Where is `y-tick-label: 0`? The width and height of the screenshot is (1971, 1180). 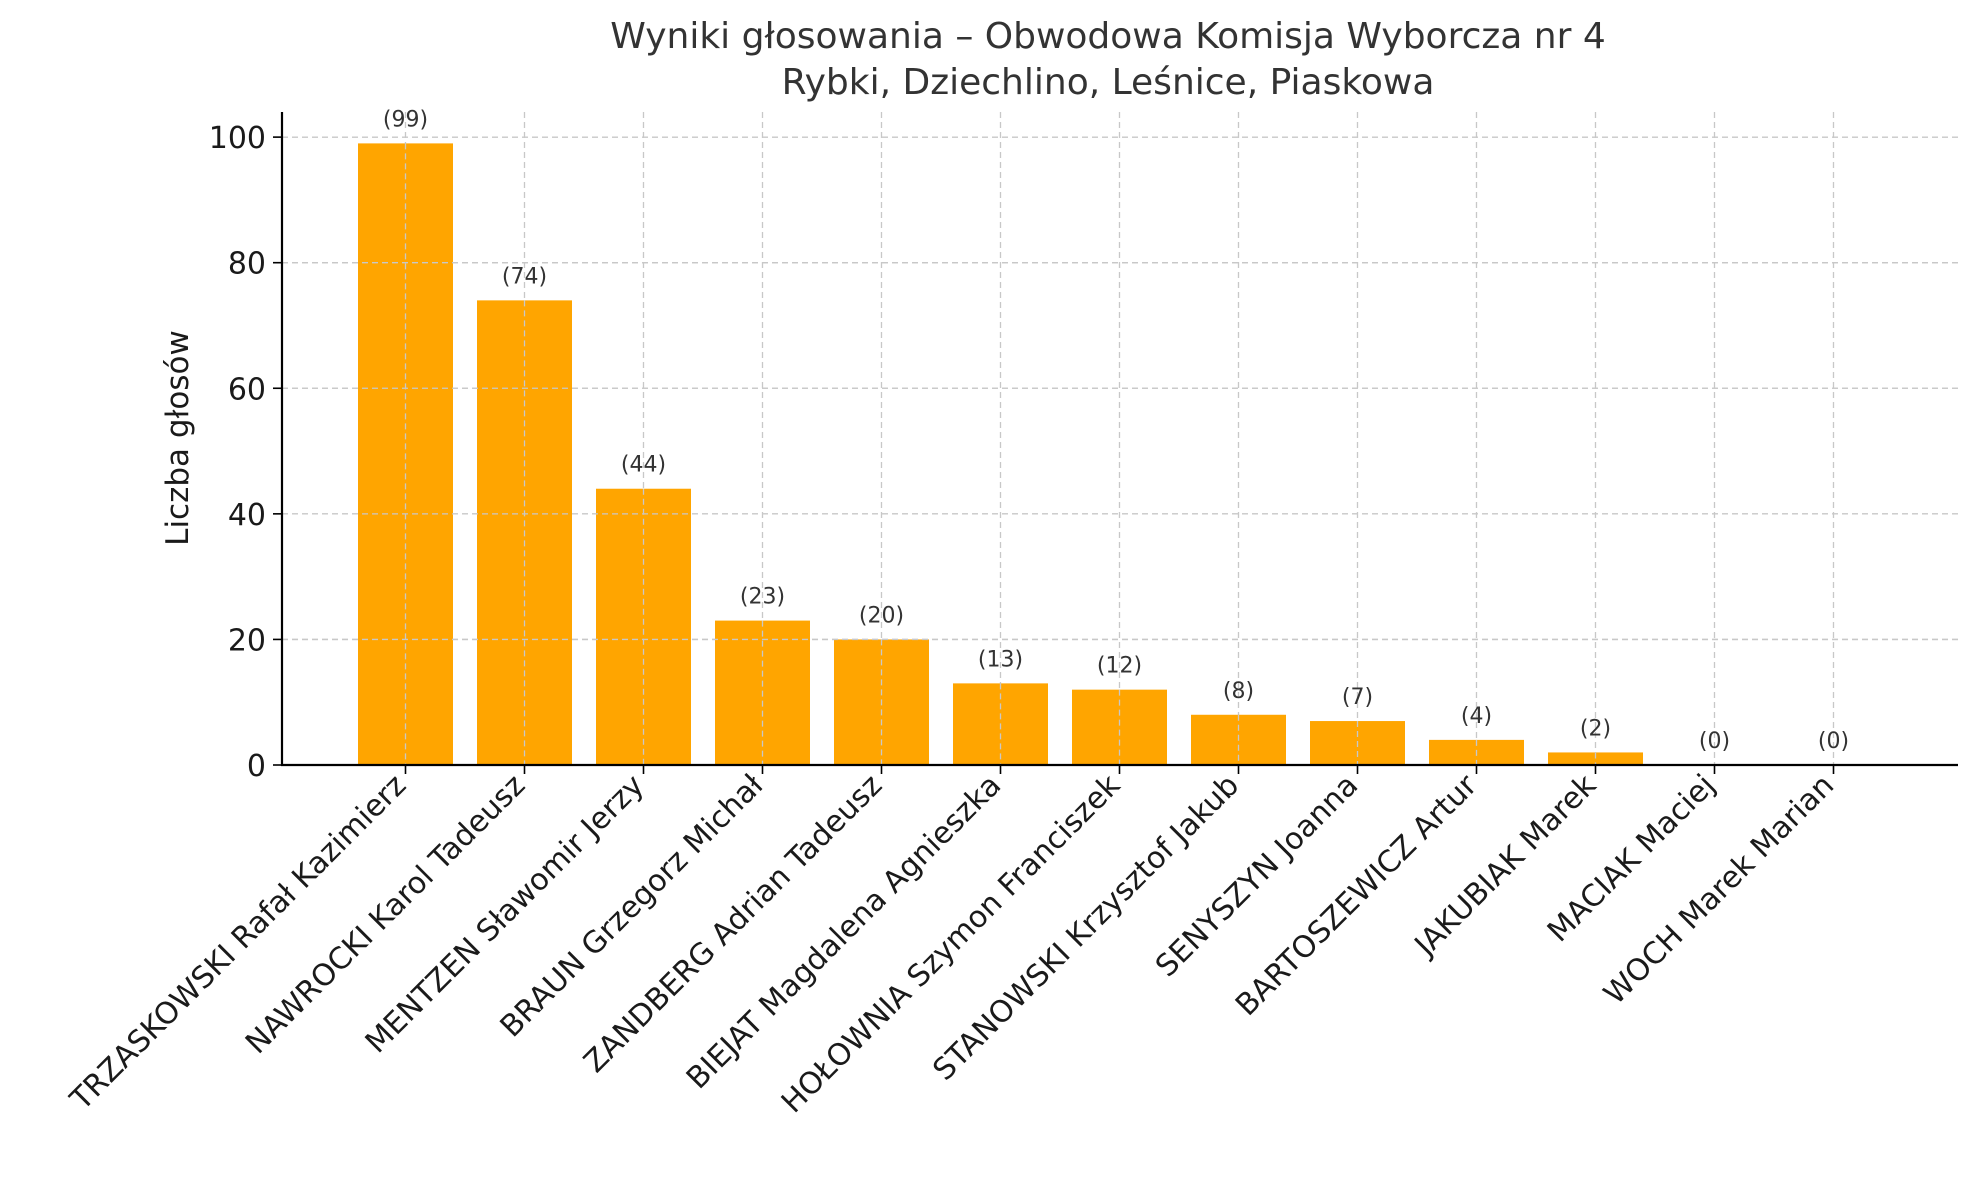
y-tick-label: 0 is located at coordinates (256, 766).